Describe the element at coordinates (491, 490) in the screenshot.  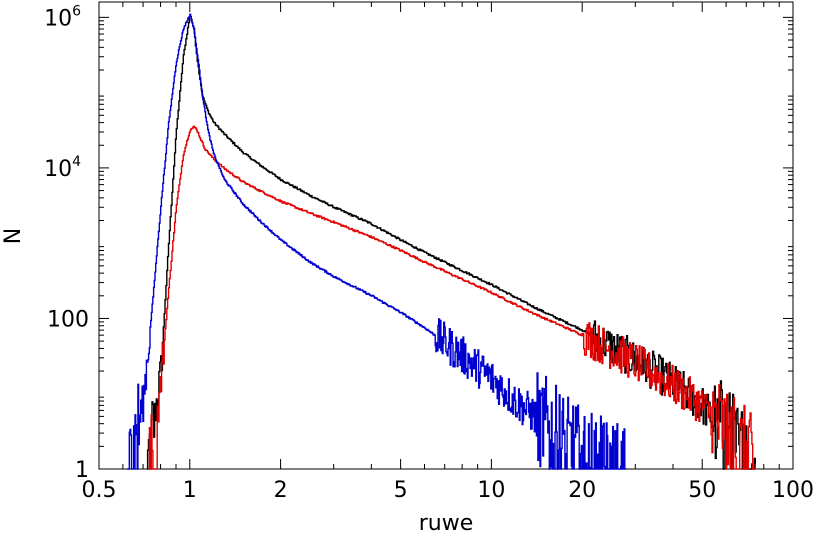
I see `x-tick-label: 10` at that location.